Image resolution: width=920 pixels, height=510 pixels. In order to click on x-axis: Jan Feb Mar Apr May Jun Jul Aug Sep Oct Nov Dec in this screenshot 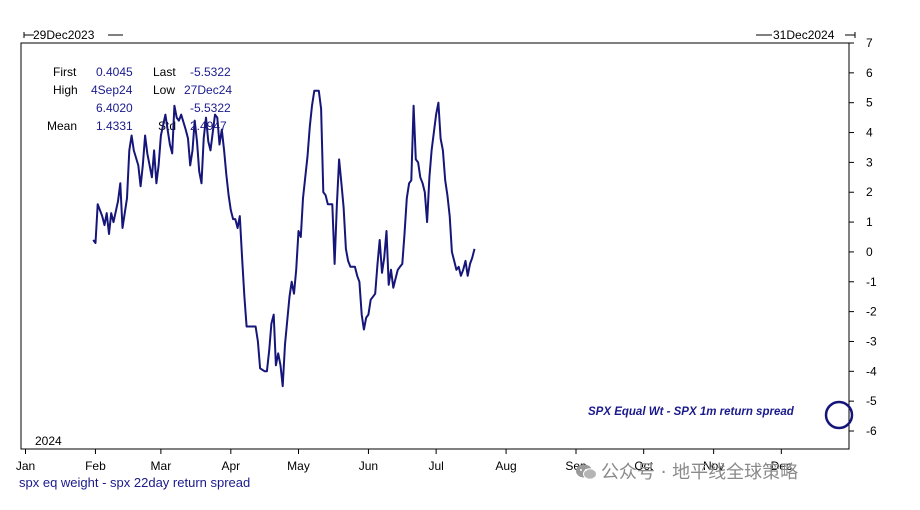, I will do `click(404, 461)`.